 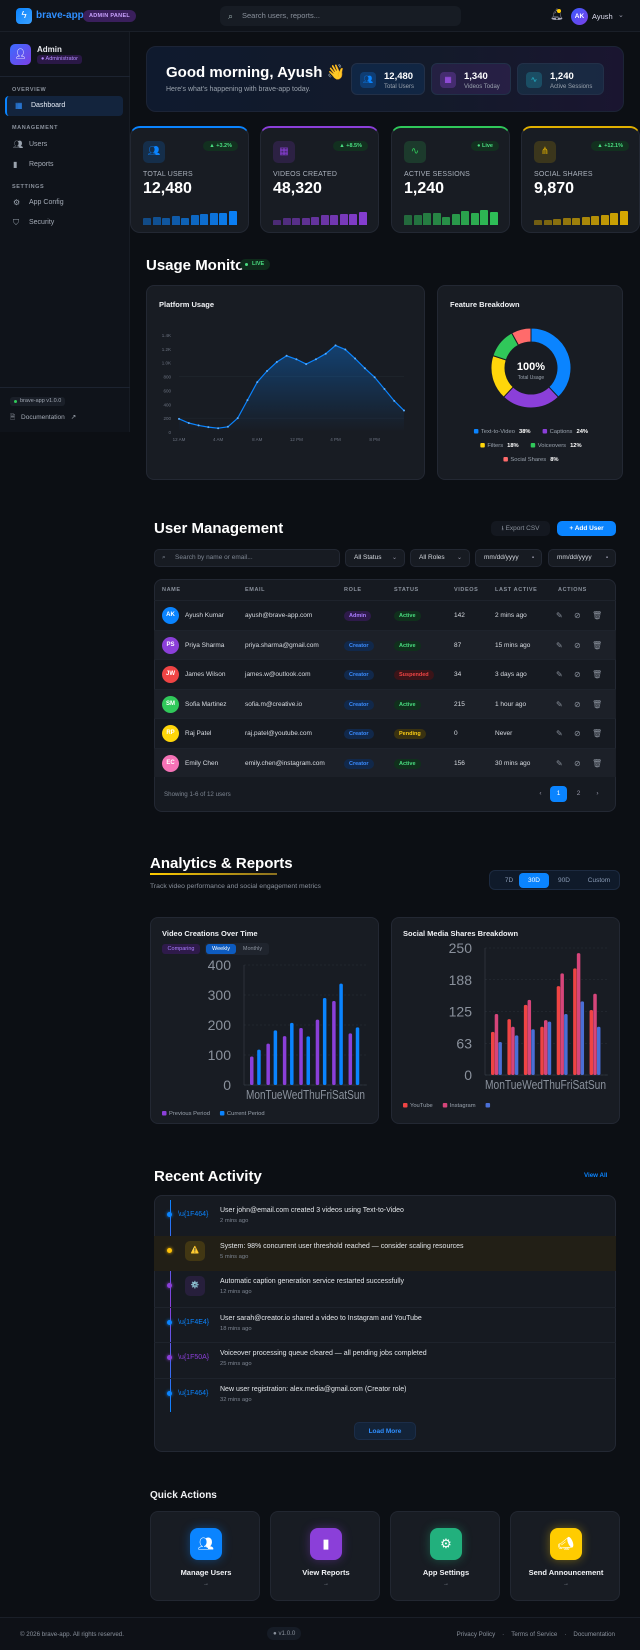 I want to click on date-from-input: mm/dd/yyyy ▪, so click(x=508, y=558).